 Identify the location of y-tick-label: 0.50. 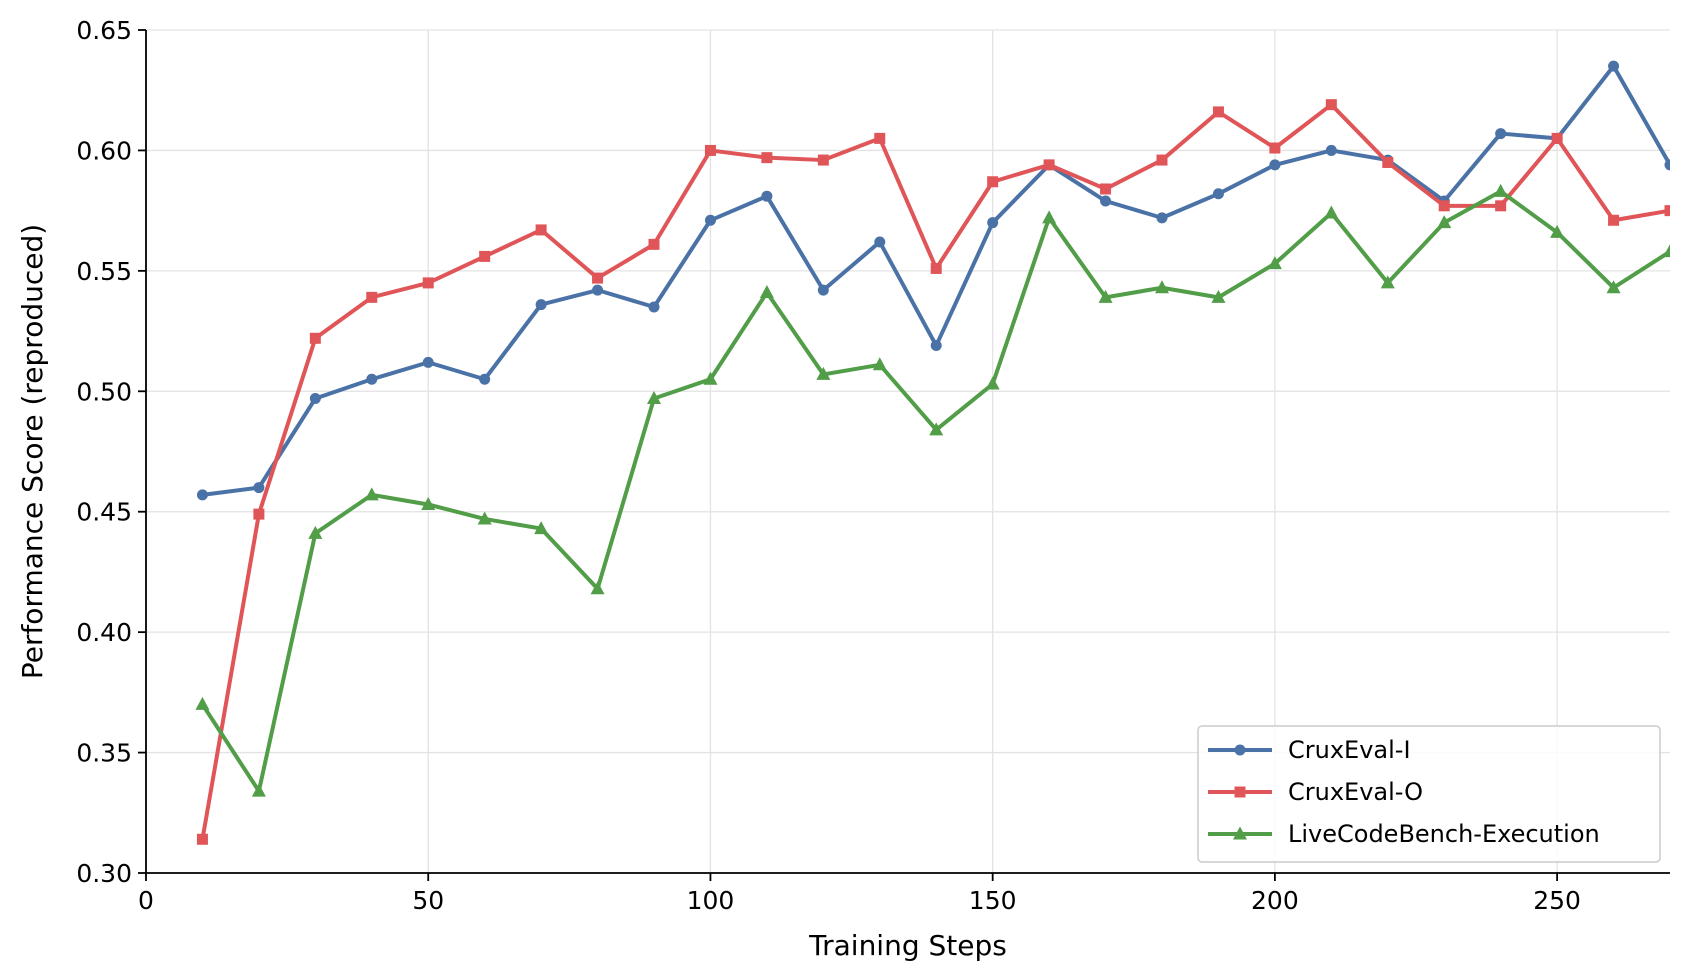
(104, 391).